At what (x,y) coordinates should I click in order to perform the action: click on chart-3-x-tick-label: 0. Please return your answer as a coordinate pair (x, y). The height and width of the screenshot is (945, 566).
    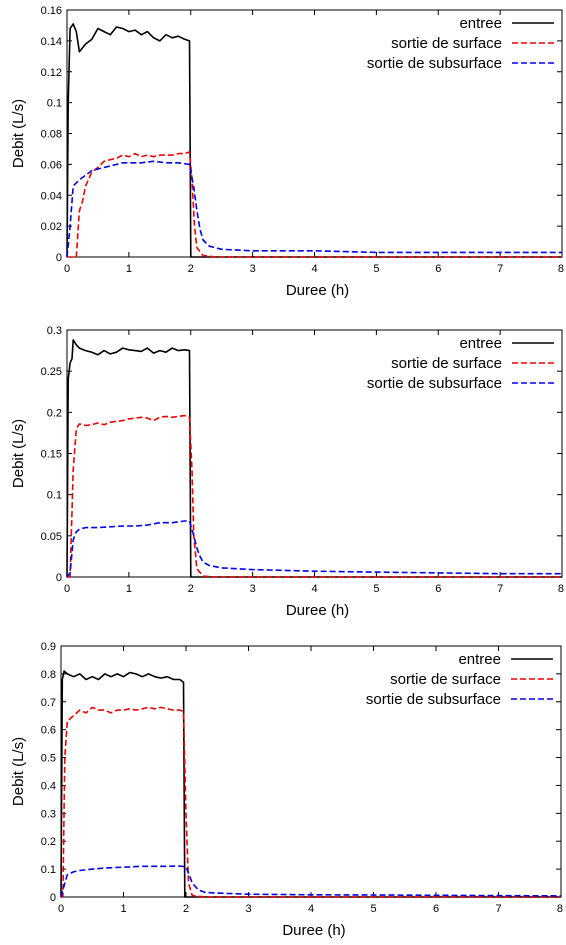
    Looking at the image, I should click on (61, 909).